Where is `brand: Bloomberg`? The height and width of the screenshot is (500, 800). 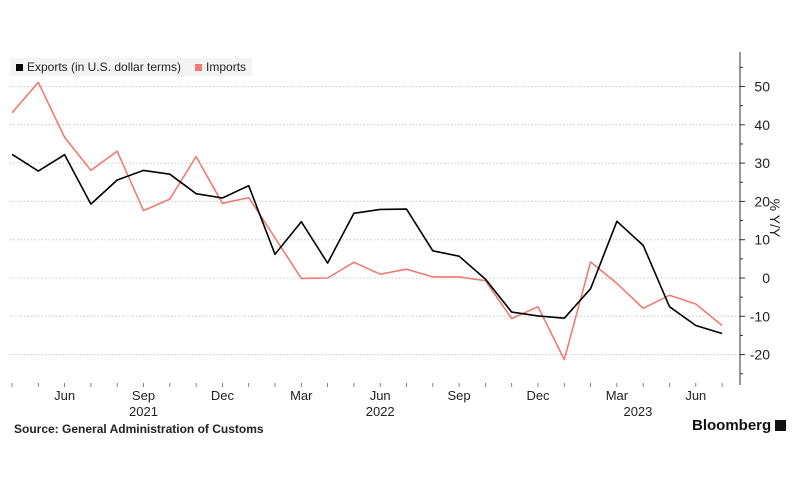 brand: Bloomberg is located at coordinates (739, 425).